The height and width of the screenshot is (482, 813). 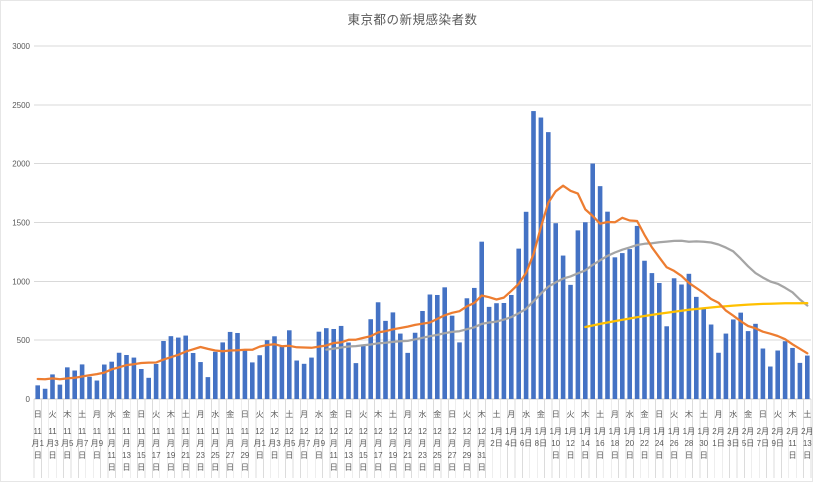 I want to click on y-tick-label: 1000, so click(x=21, y=281).